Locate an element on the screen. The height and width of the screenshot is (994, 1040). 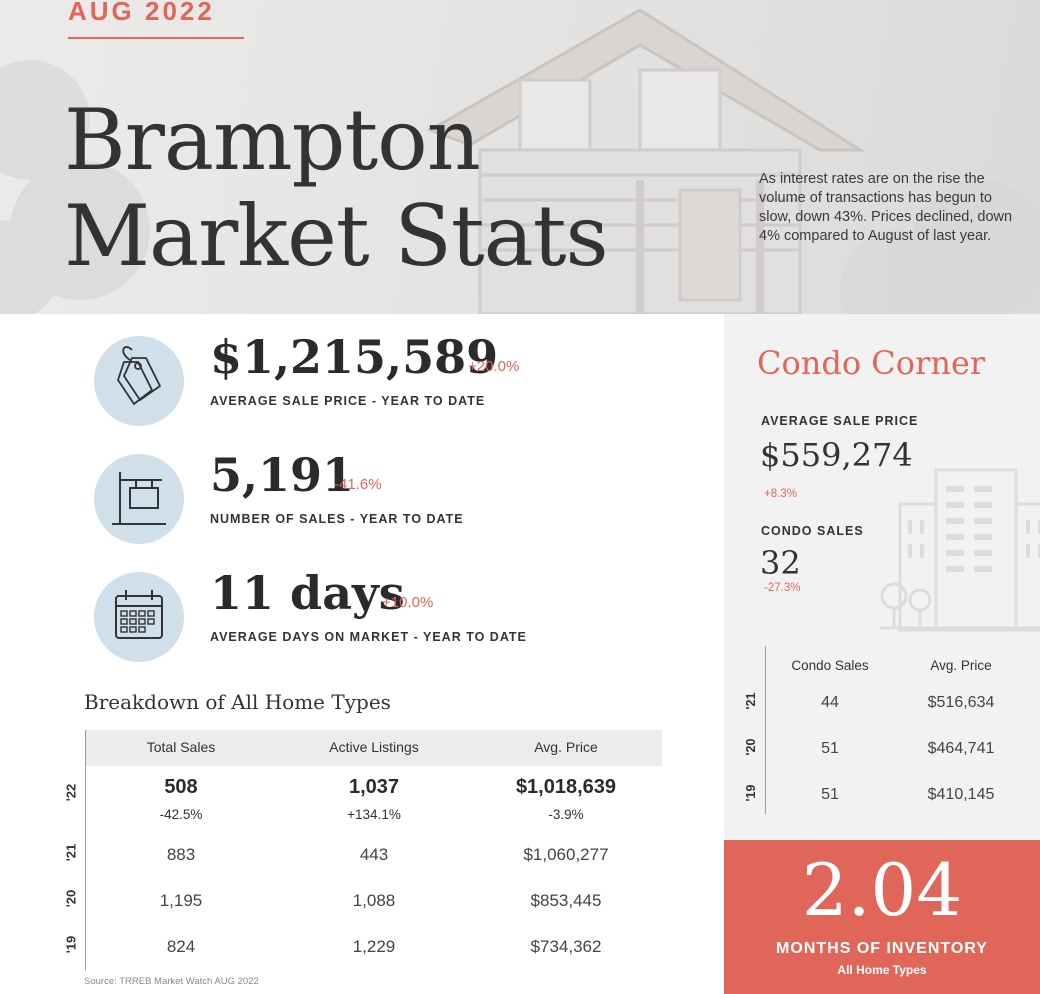
year-label: '22 is located at coordinates (71, 792).